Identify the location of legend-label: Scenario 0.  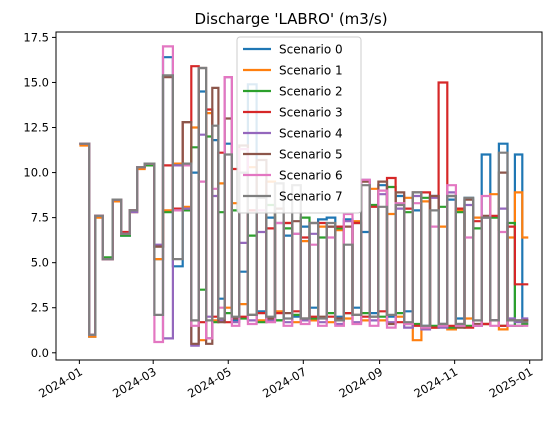
(311, 50).